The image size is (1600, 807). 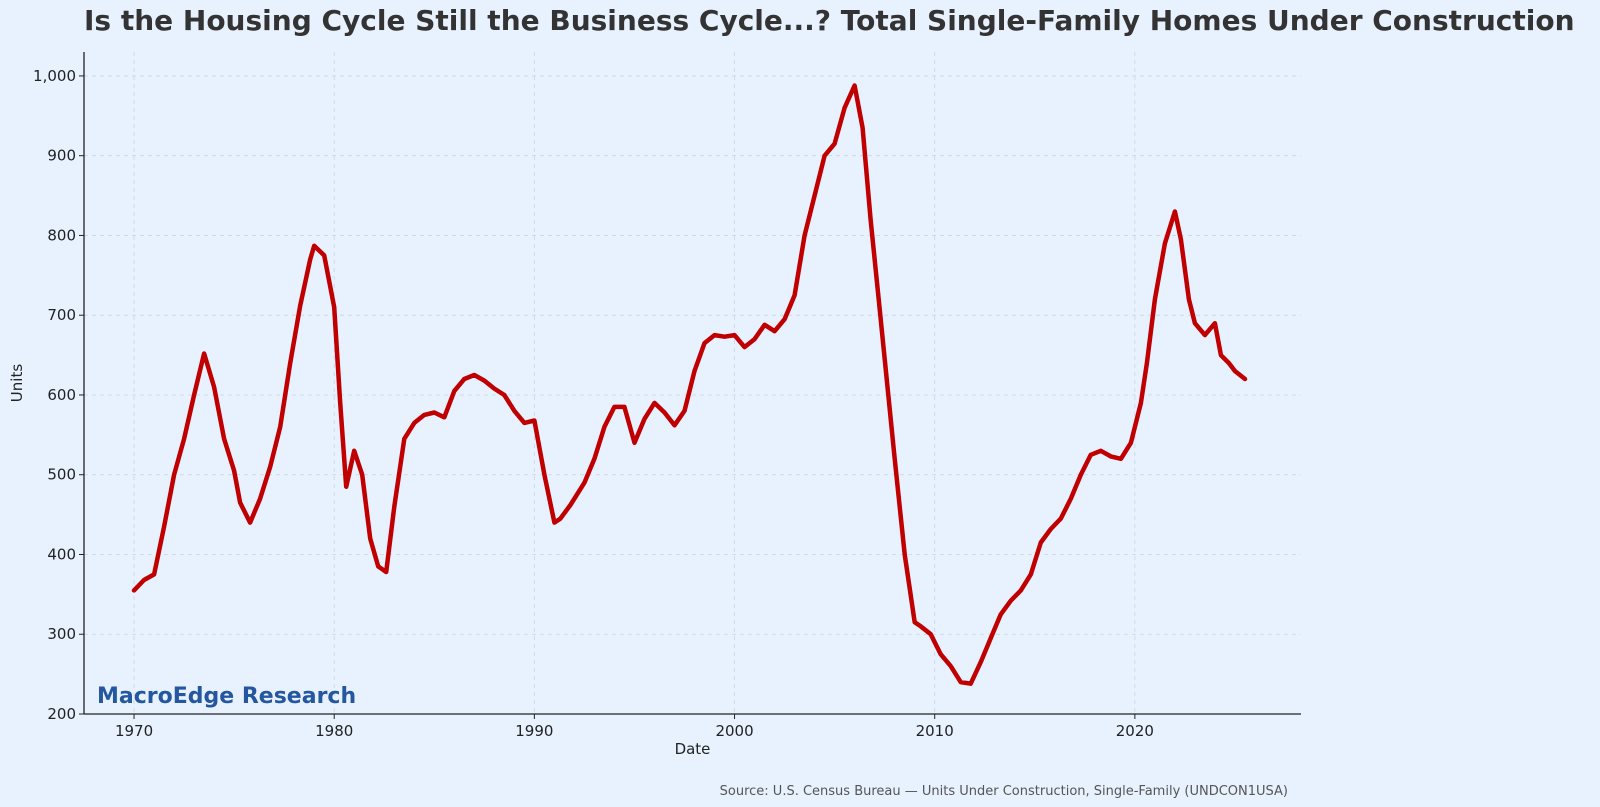 What do you see at coordinates (334, 731) in the screenshot?
I see `x-tick-label: 1980` at bounding box center [334, 731].